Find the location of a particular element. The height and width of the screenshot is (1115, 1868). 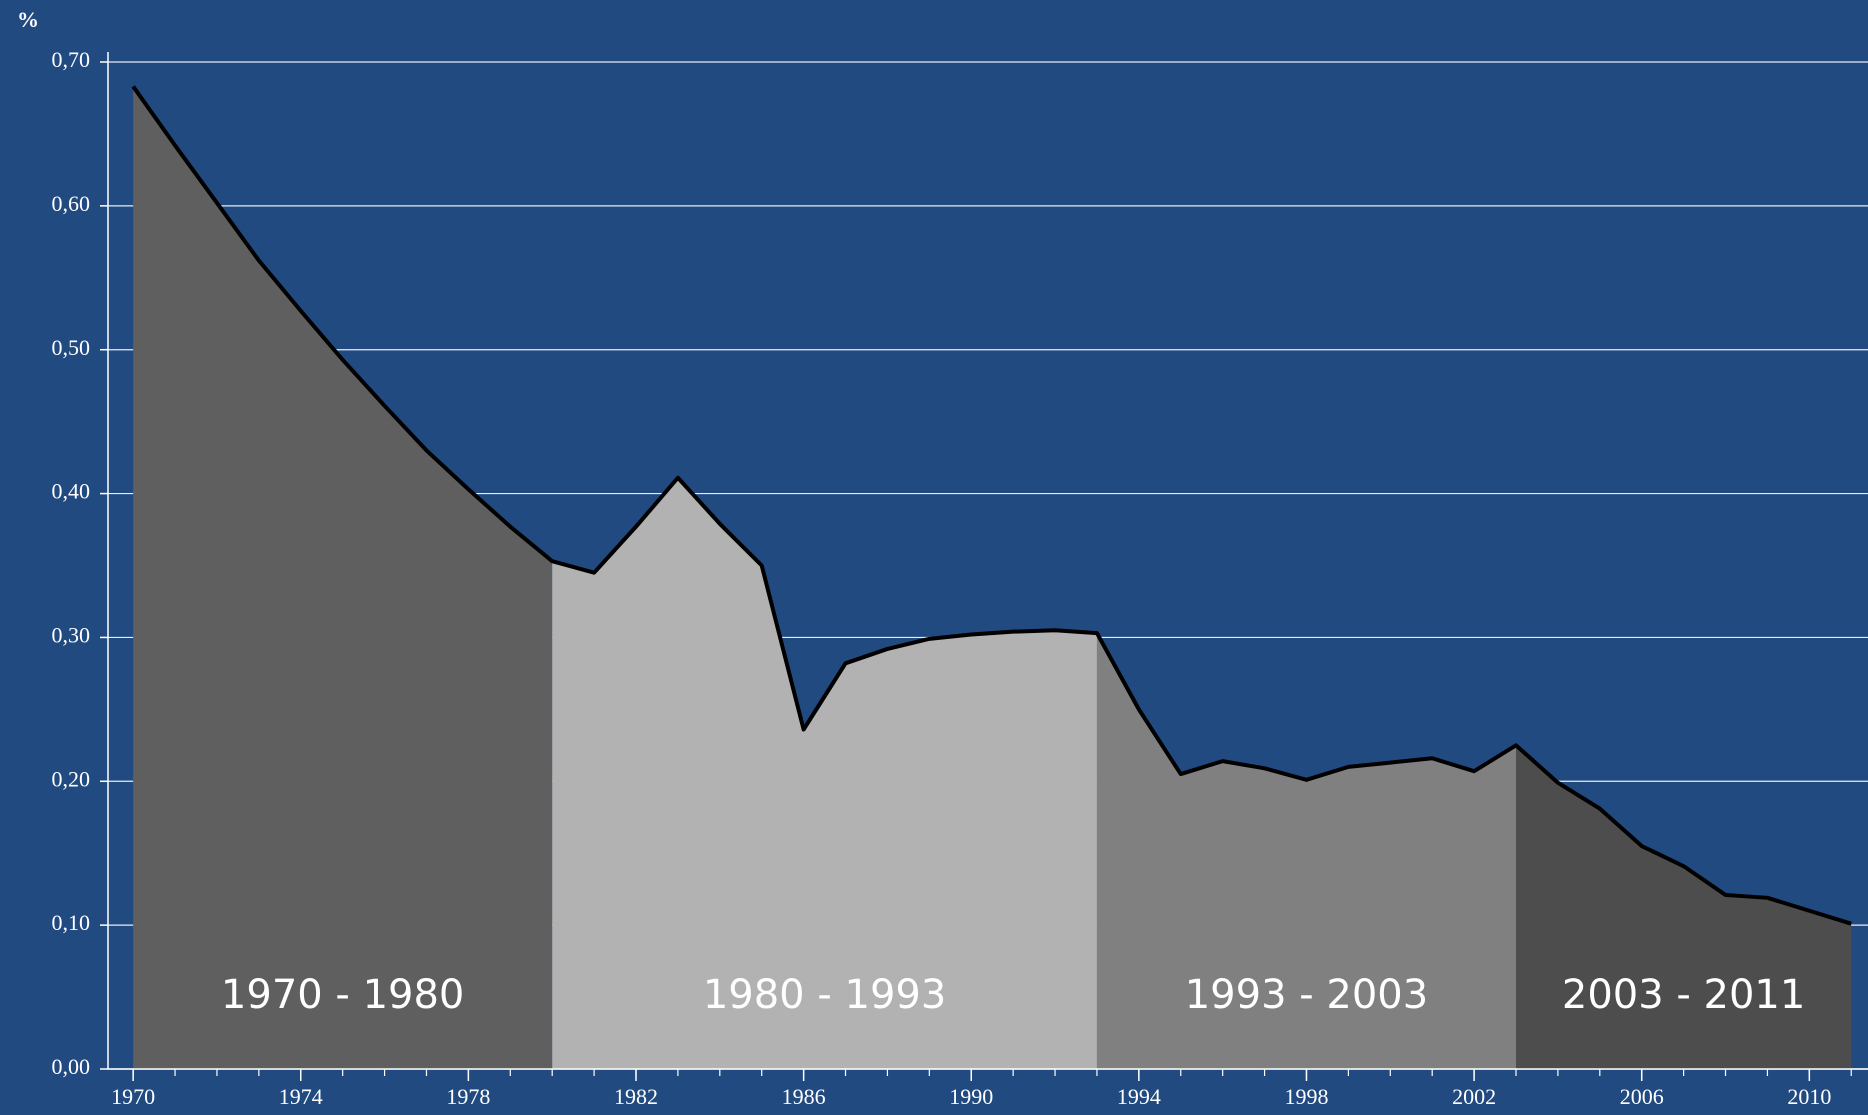

x-tick-label: 2006 is located at coordinates (1642, 1096).